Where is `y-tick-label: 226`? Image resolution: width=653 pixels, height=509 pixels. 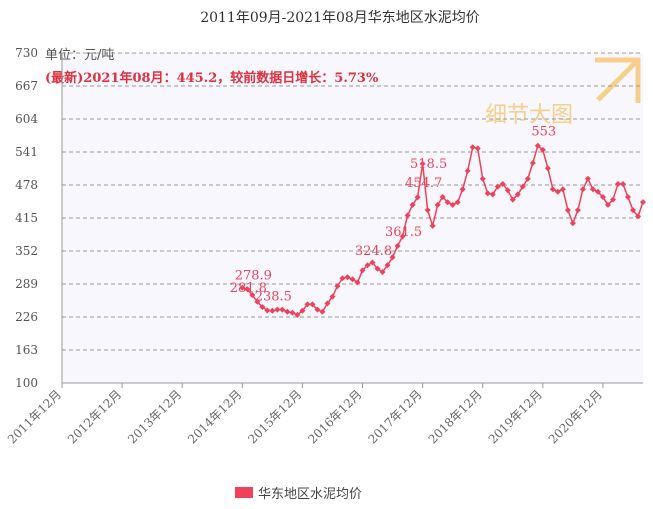
y-tick-label: 226 is located at coordinates (26, 317).